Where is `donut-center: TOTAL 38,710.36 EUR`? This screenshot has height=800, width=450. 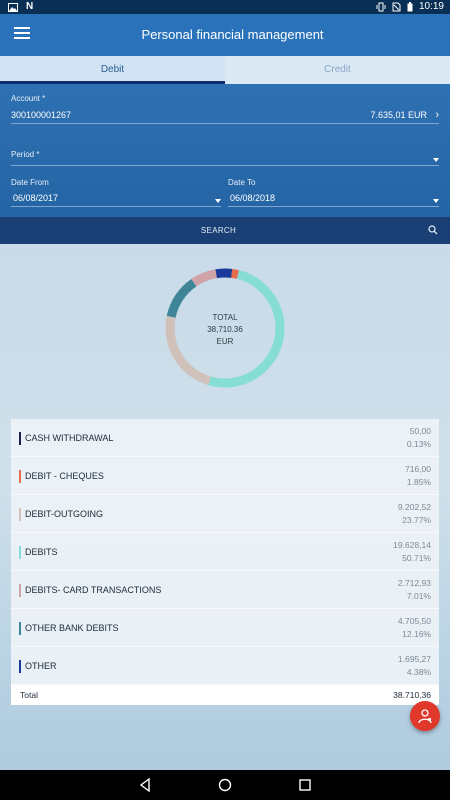
donut-center: TOTAL 38,710.36 EUR is located at coordinates (225, 330).